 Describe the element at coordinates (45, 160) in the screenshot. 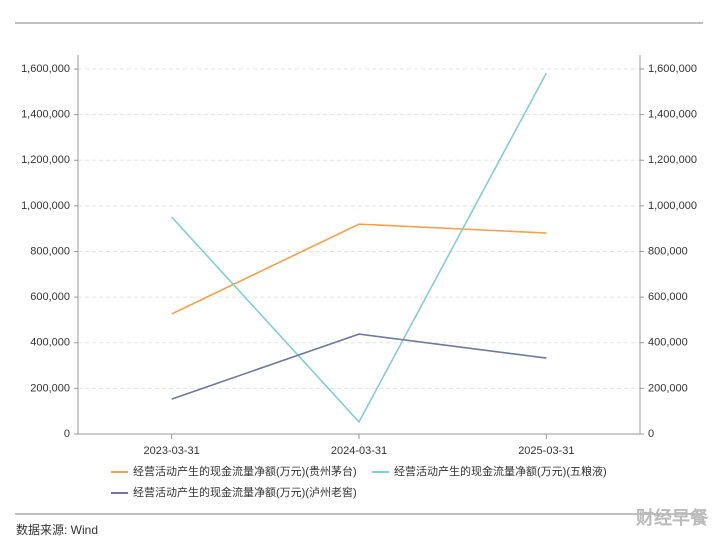

I see `y-tick-label: 1,200,000` at that location.